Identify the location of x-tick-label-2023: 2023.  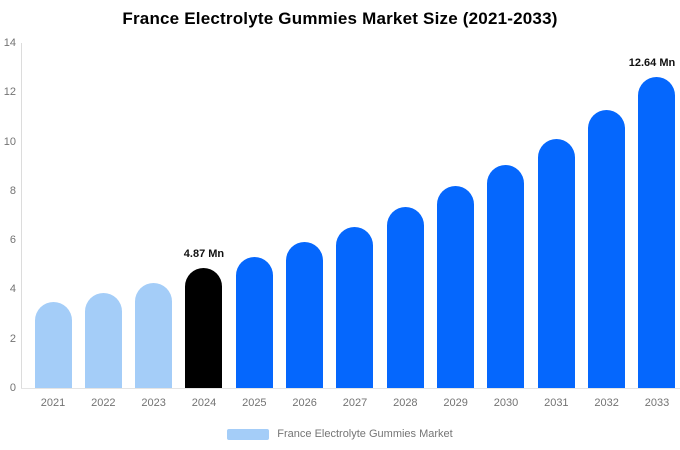
(153, 403).